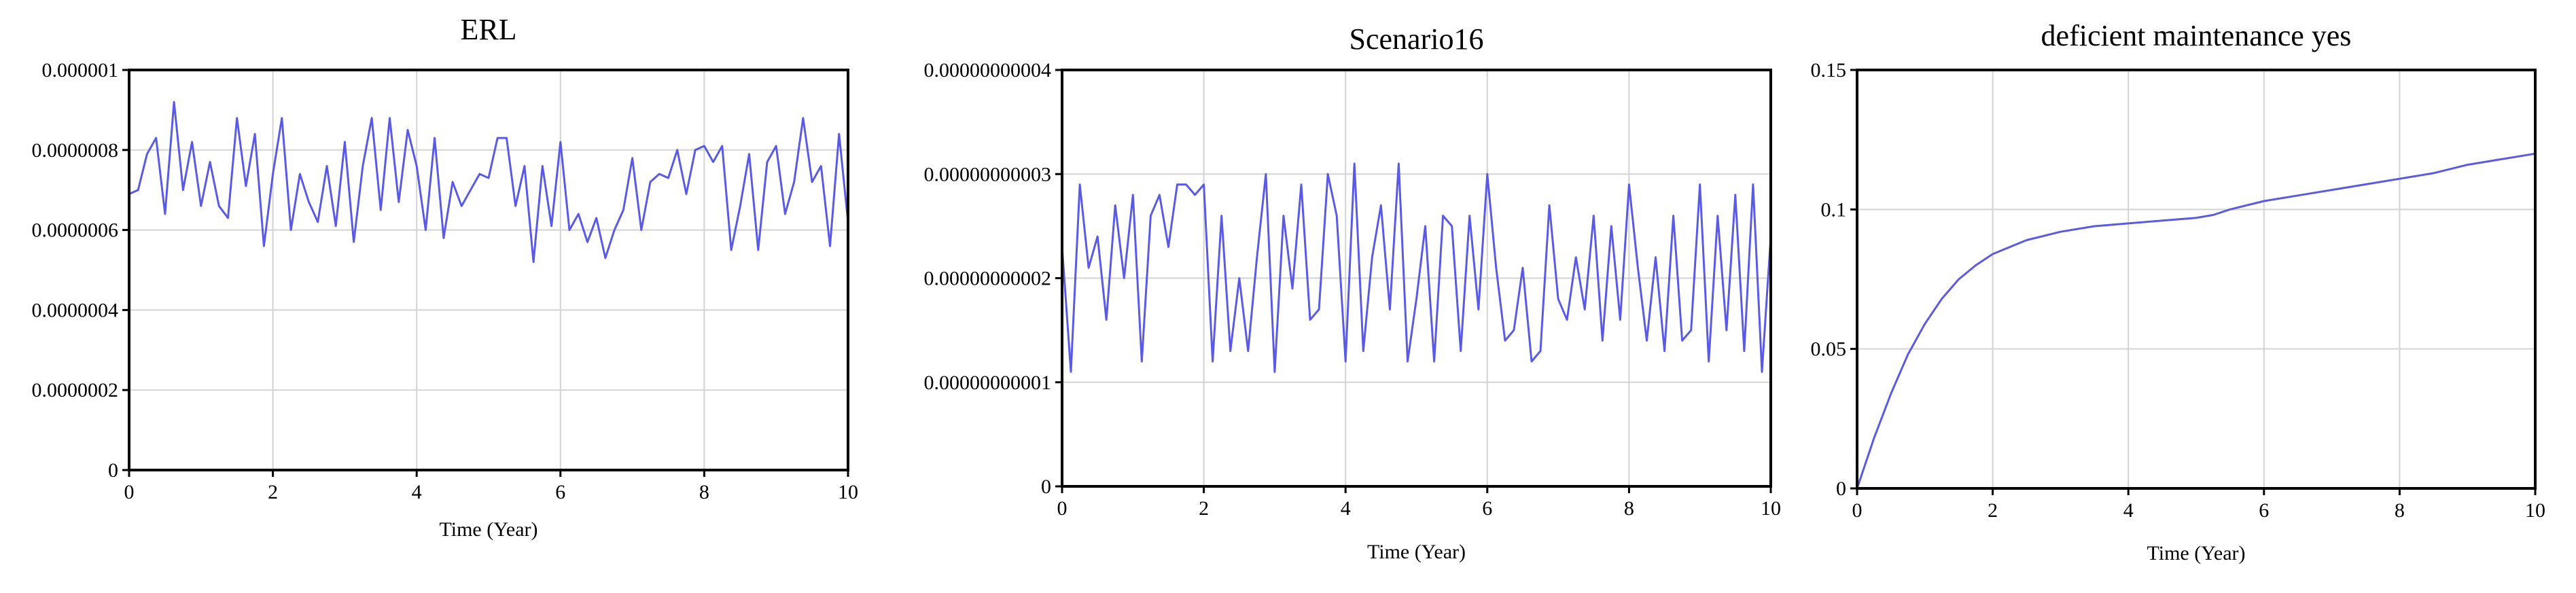 The width and height of the screenshot is (2576, 593). I want to click on y-tick-label: 0.05, so click(1829, 349).